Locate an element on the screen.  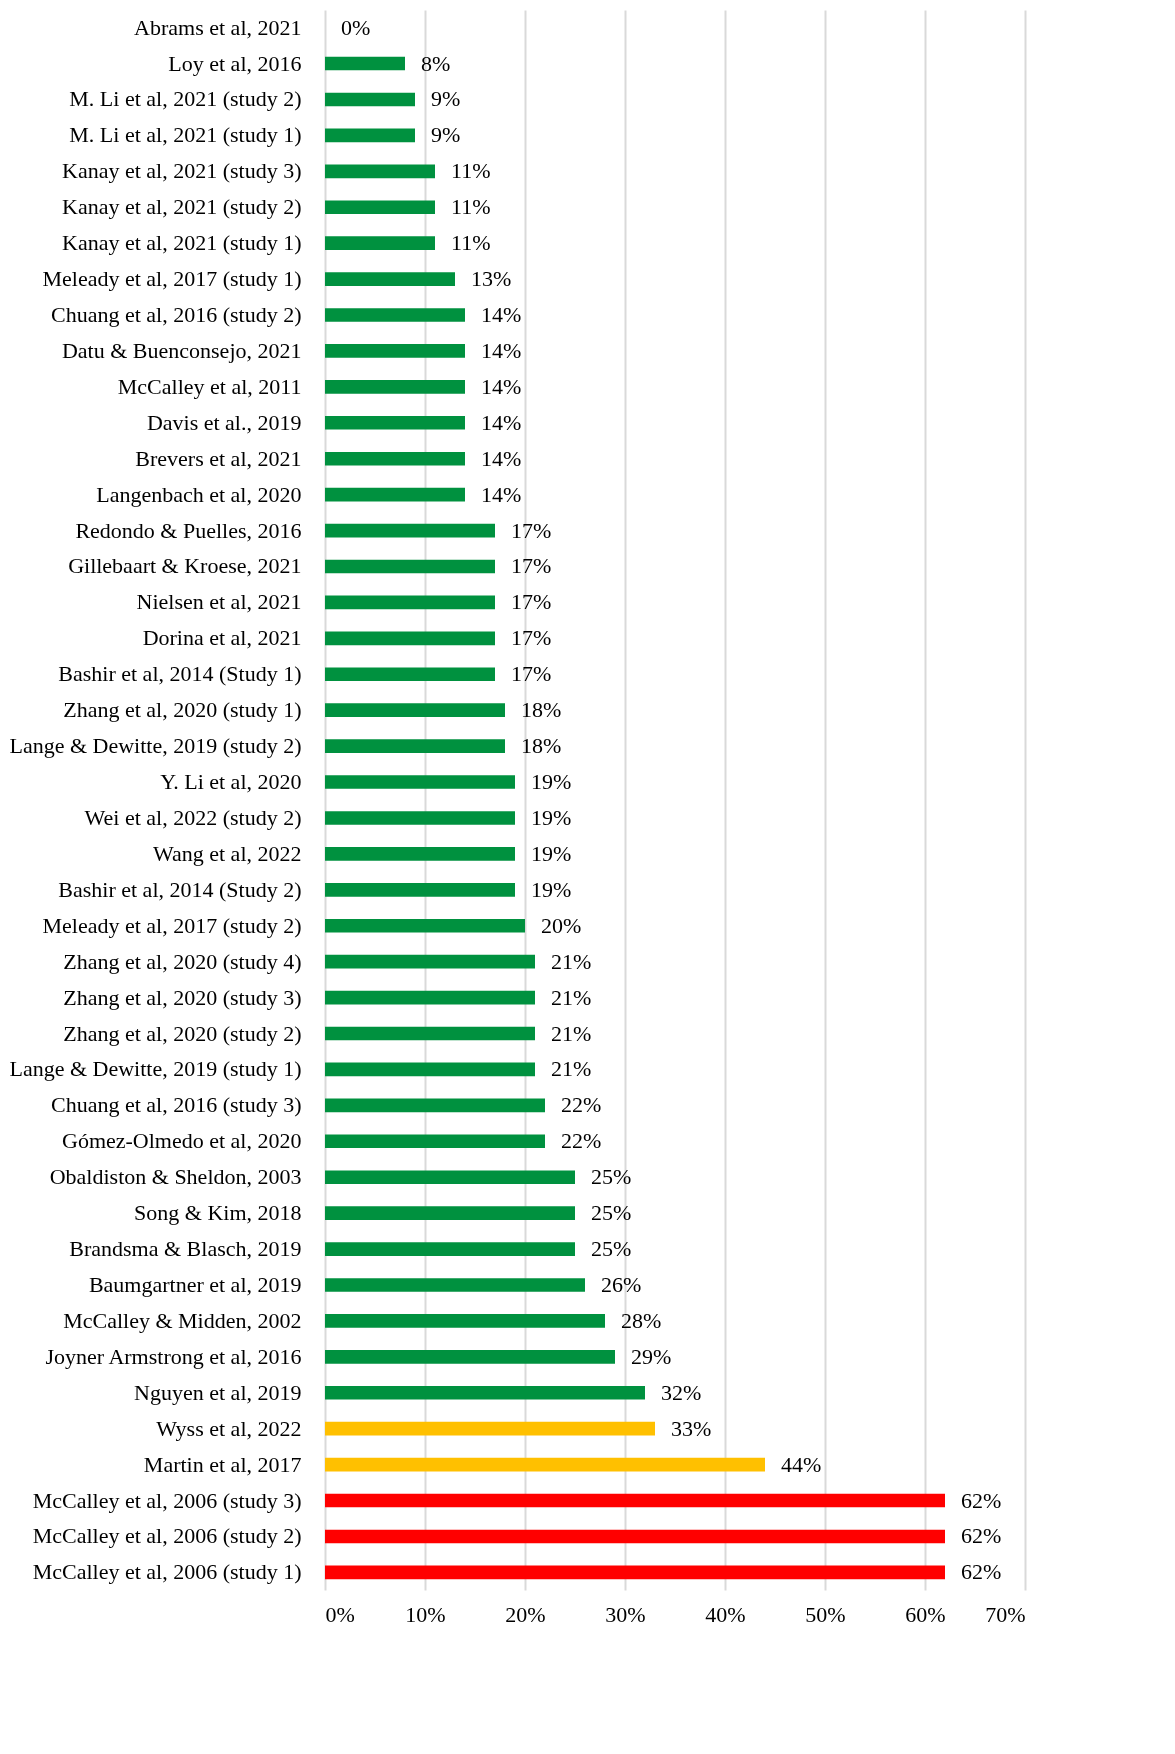
x-tick-label: 10% is located at coordinates (425, 1614).